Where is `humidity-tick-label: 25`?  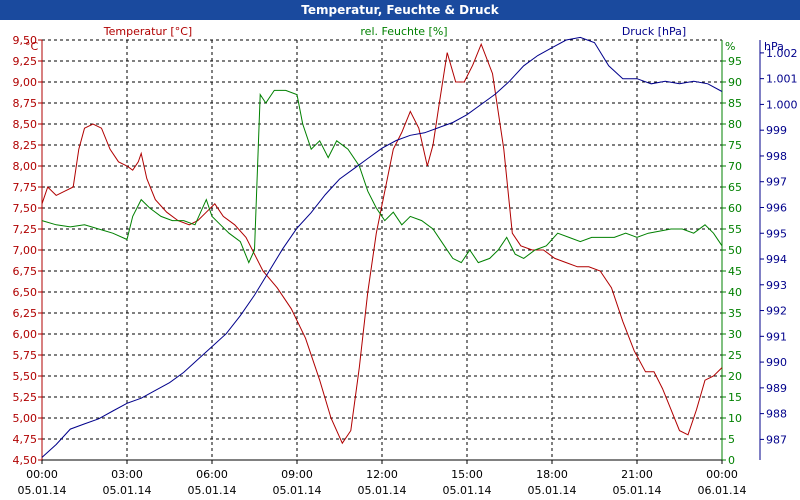
humidity-tick-label: 25 is located at coordinates (735, 355).